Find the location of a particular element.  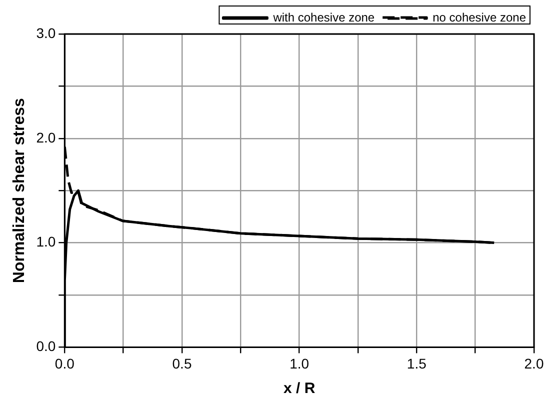

legend-label: with cohesive zone is located at coordinates (323, 17).